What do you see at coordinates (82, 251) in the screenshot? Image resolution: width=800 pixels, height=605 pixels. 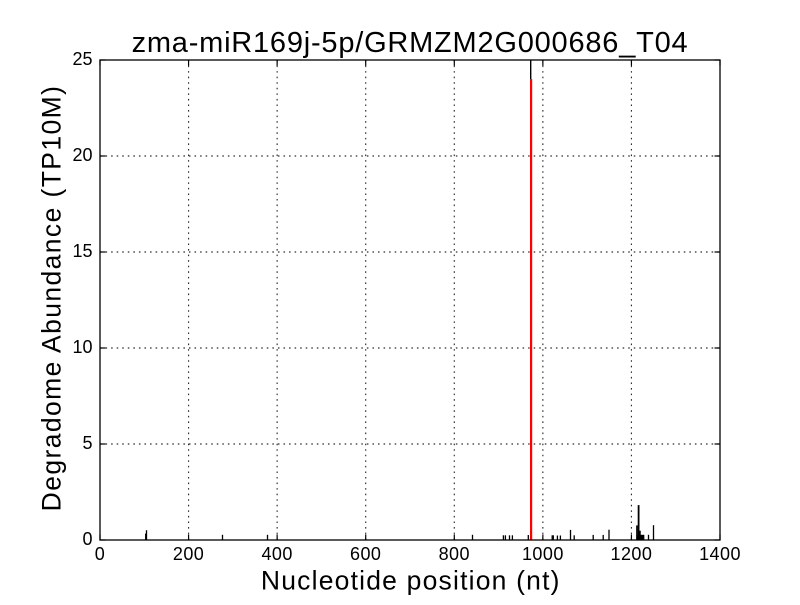 I see `svg-text: 15` at bounding box center [82, 251].